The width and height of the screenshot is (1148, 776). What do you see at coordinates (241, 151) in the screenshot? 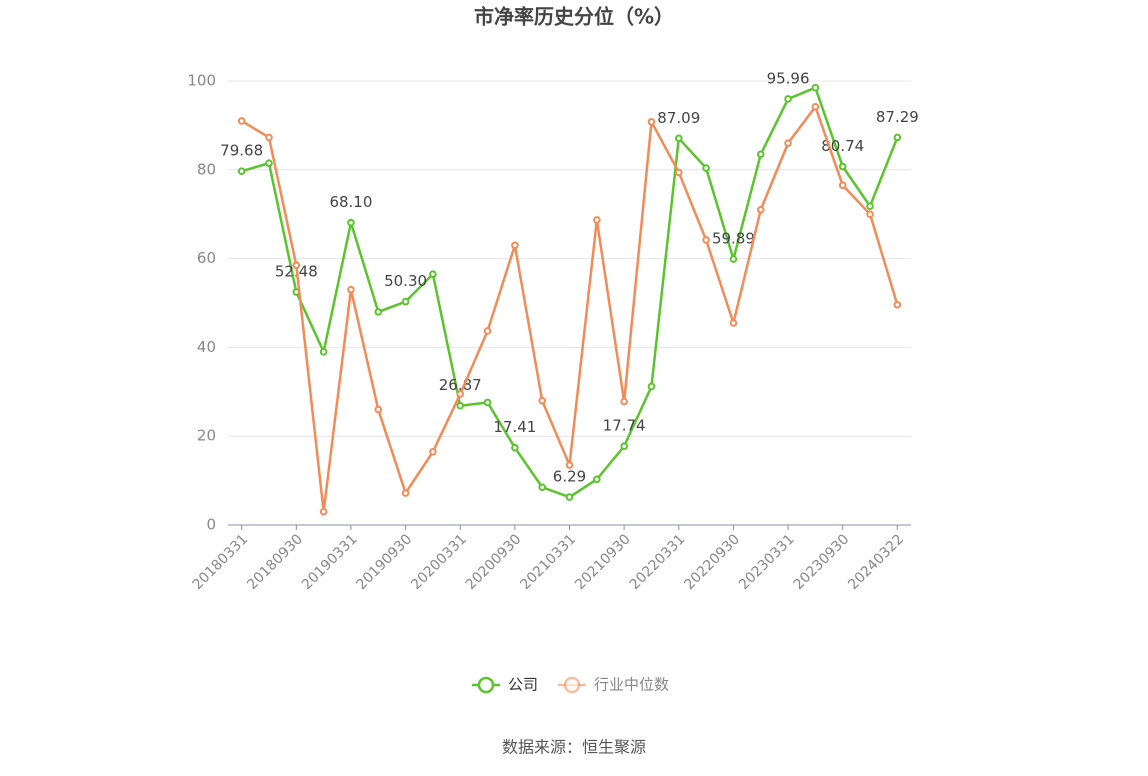
I see `data-label: 79.68` at bounding box center [241, 151].